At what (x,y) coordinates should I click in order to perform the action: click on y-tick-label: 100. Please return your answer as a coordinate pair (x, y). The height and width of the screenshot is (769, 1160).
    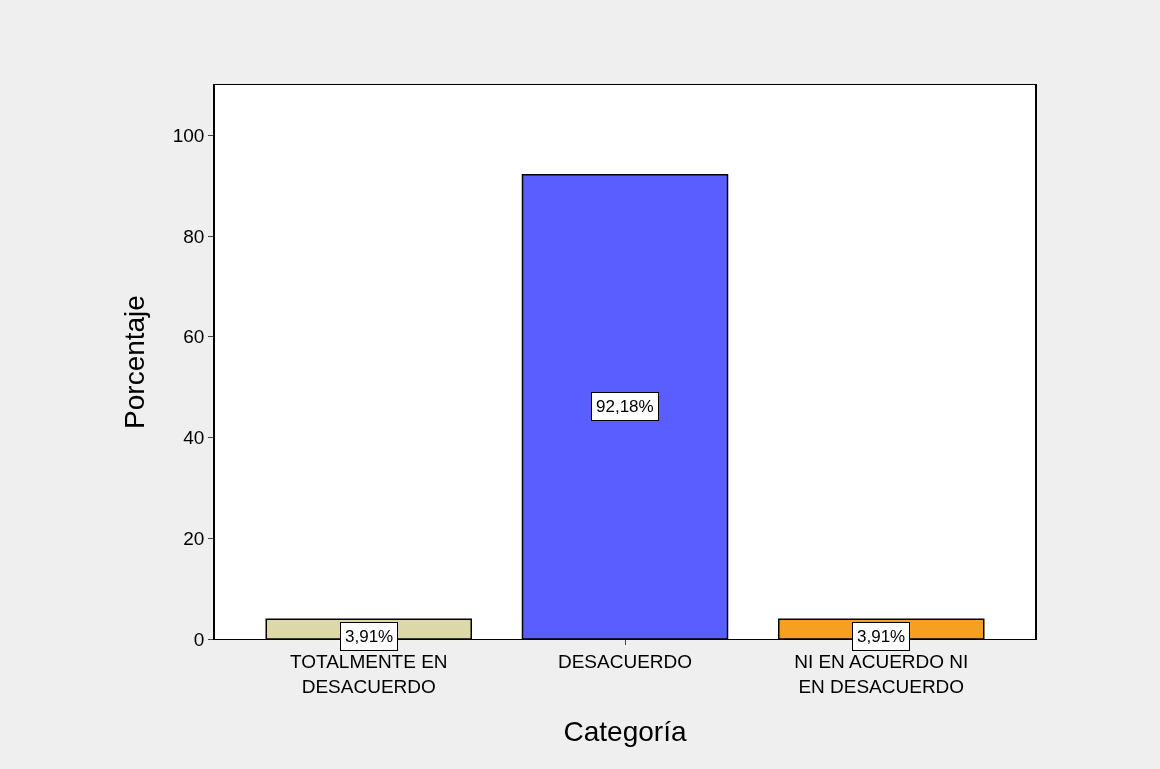
    Looking at the image, I should click on (188, 136).